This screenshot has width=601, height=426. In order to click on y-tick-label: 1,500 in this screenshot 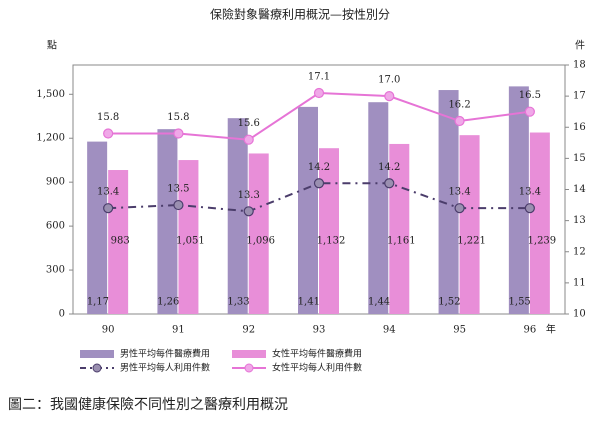, I will do `click(50, 94)`.